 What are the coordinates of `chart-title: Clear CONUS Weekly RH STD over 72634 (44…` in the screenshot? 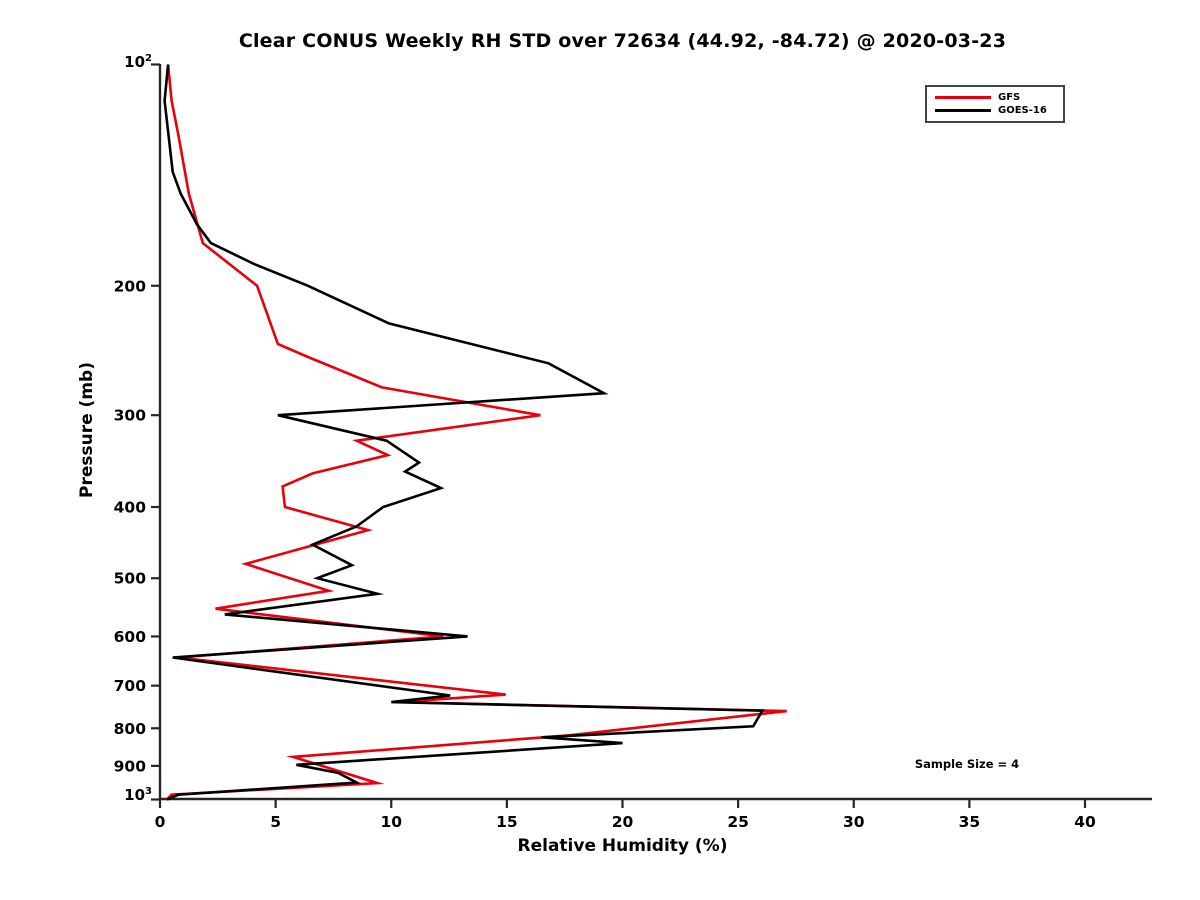 It's located at (622, 41).